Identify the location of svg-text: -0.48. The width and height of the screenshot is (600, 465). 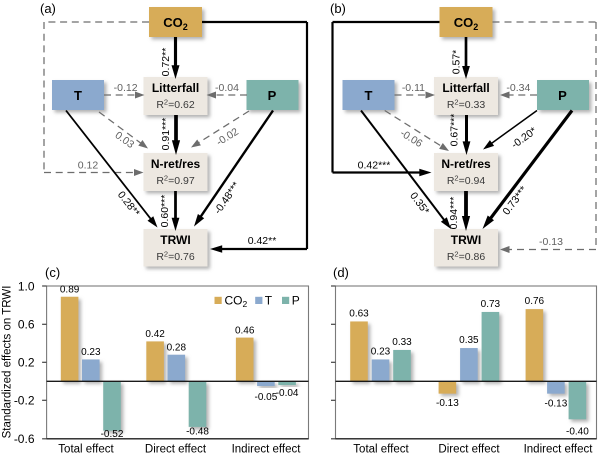
(197, 432).